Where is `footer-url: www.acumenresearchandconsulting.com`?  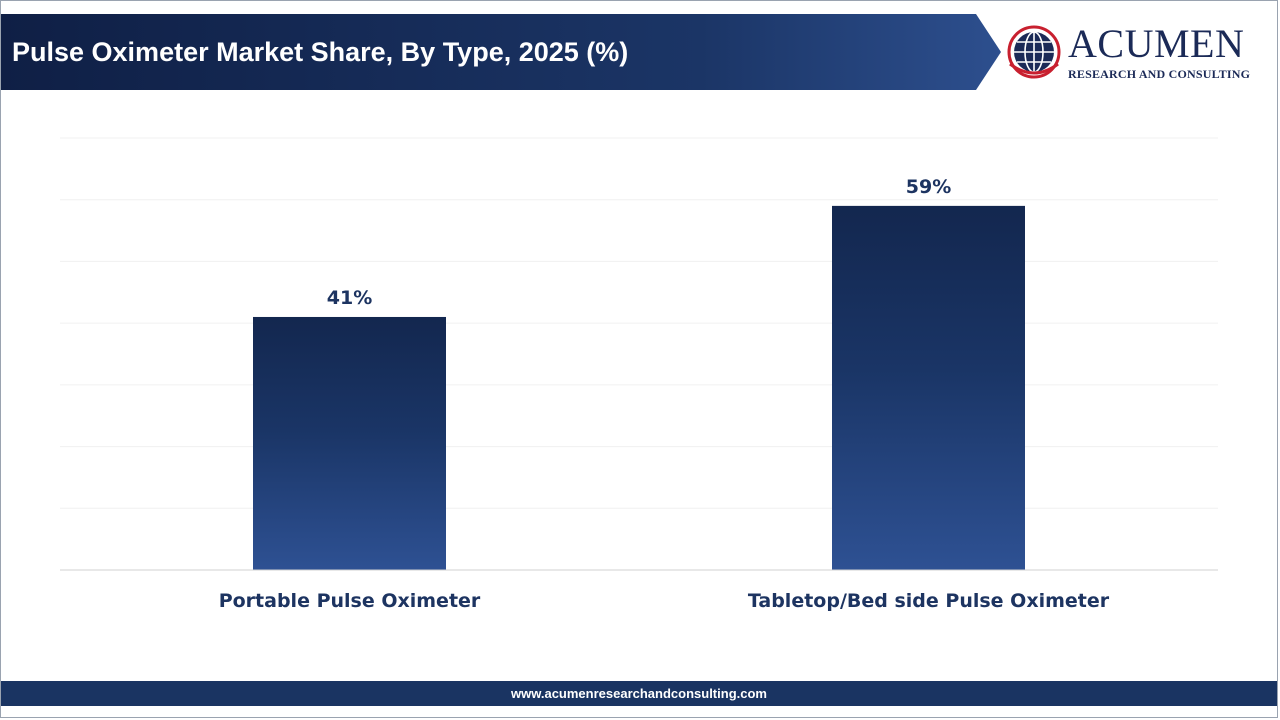
footer-url: www.acumenresearchandconsulting.com is located at coordinates (639, 693).